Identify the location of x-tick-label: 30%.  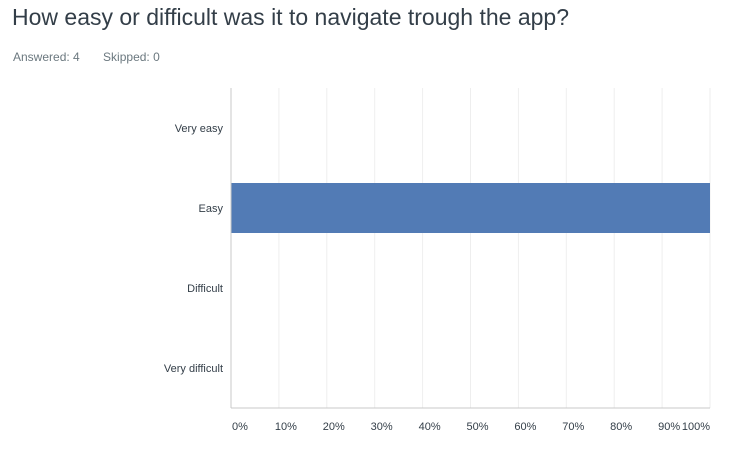
(382, 427).